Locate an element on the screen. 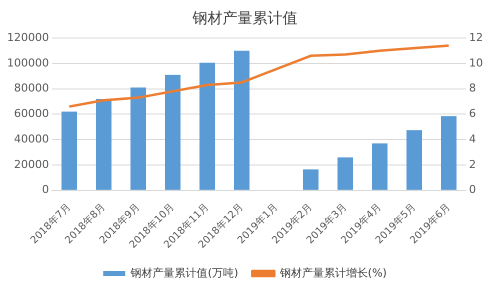 This screenshot has width=492, height=291. y-tick-label: 0 is located at coordinates (45, 189).